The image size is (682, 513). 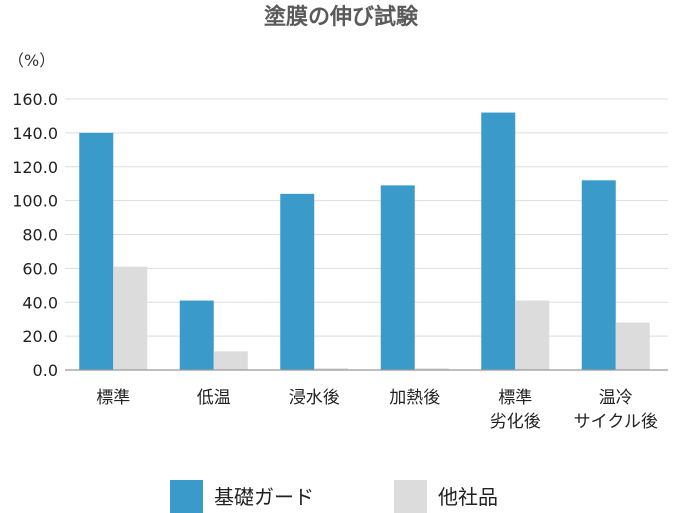 What do you see at coordinates (515, 422) in the screenshot?
I see `category-label: 劣化後` at bounding box center [515, 422].